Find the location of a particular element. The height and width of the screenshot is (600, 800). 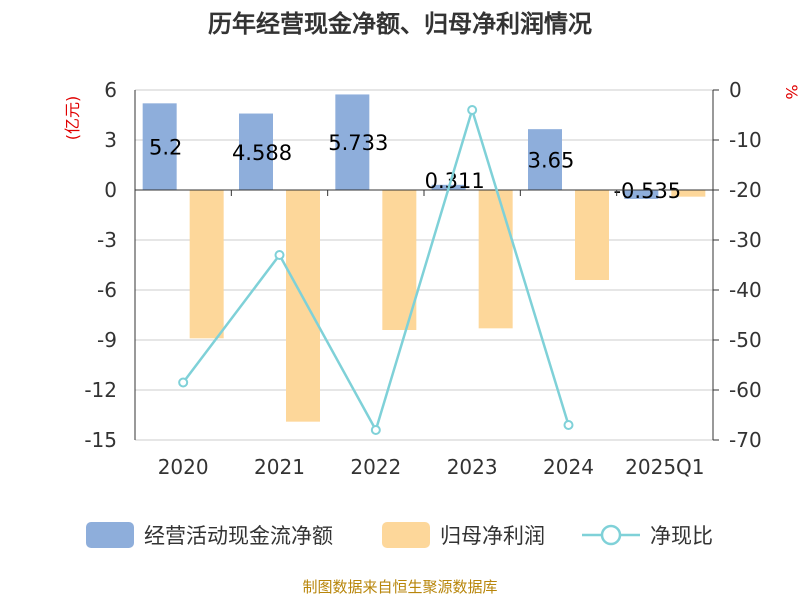

left-axis-unit: (亿元) is located at coordinates (72, 118).